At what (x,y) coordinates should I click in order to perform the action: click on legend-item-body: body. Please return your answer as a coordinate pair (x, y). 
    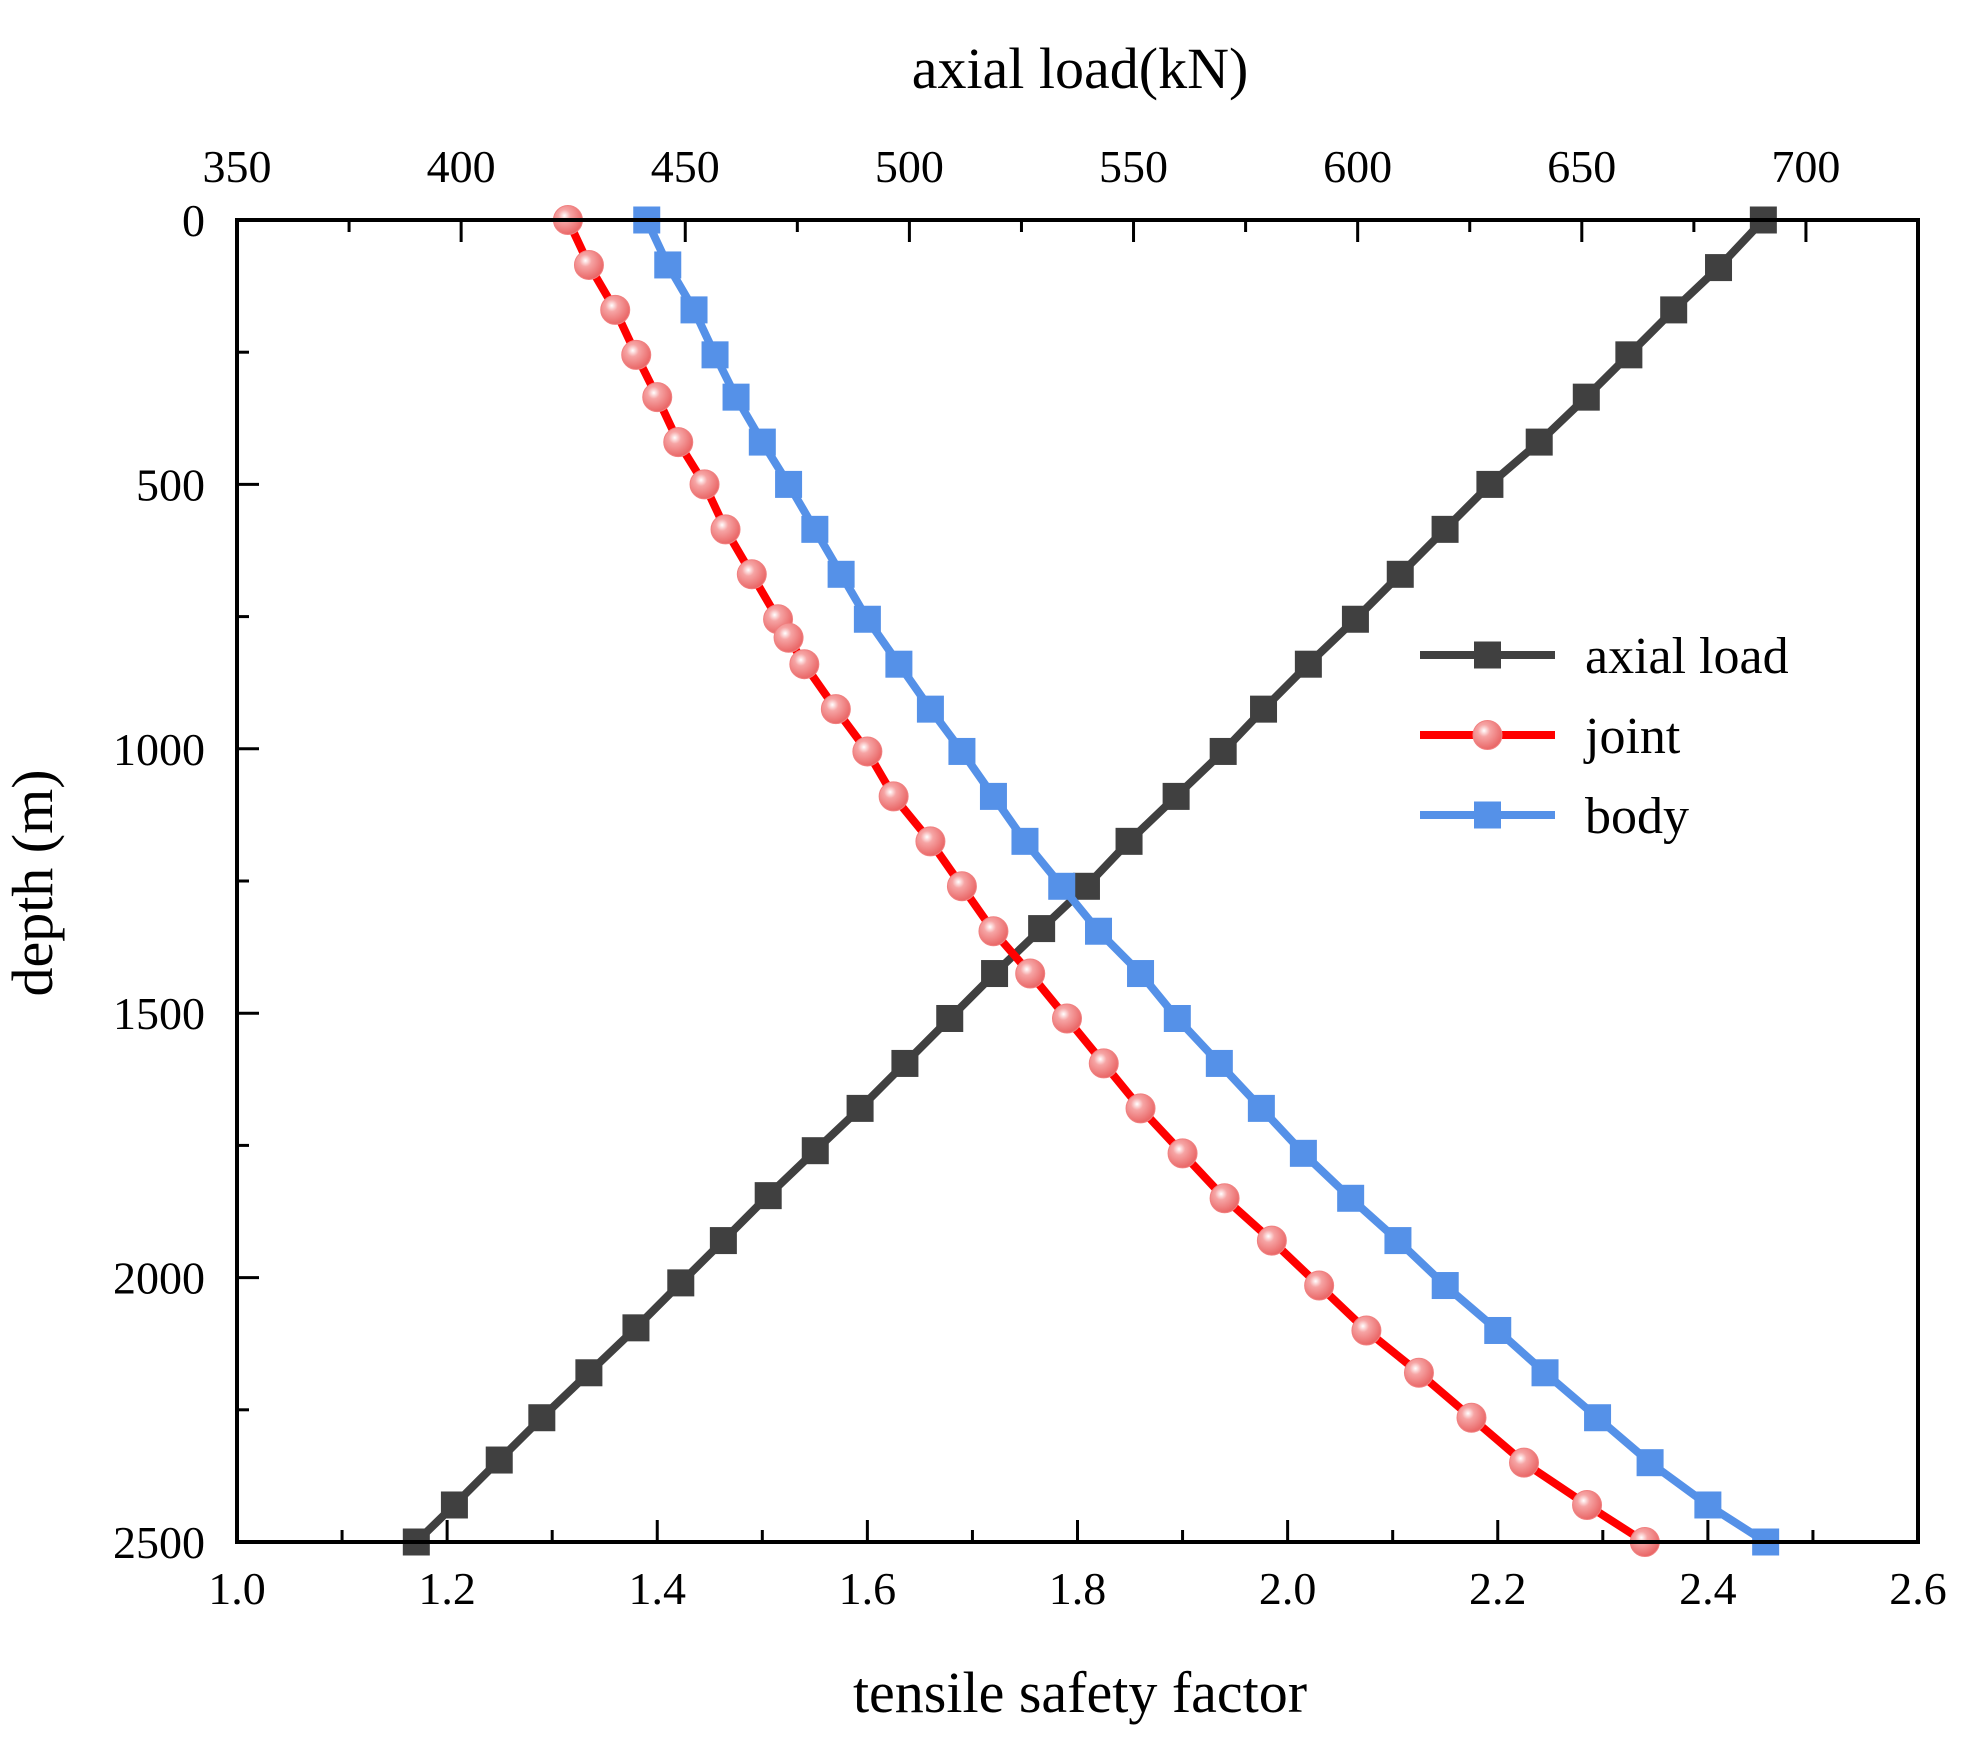
    Looking at the image, I should click on (1554, 816).